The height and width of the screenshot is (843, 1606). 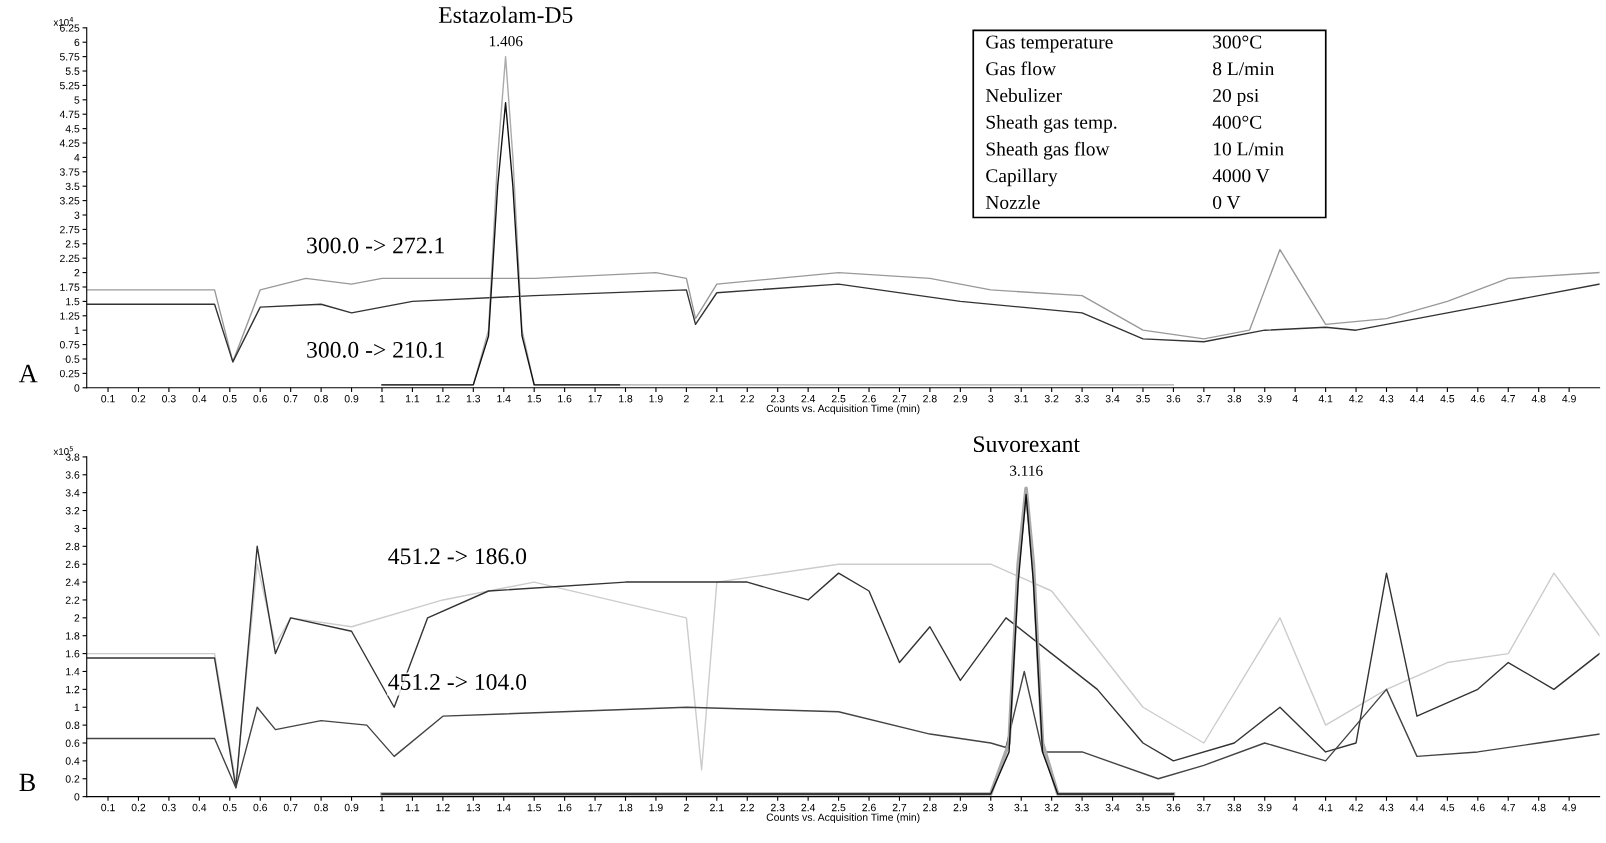 What do you see at coordinates (351, 807) in the screenshot?
I see `x-tick-label: 0.9` at bounding box center [351, 807].